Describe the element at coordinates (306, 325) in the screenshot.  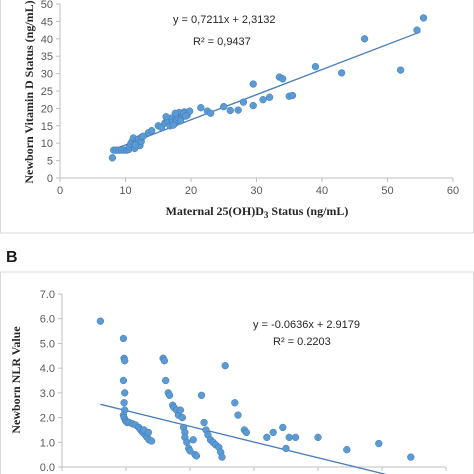
I see `panel-b-equation: y = -0.0636x + 2.9179` at that location.